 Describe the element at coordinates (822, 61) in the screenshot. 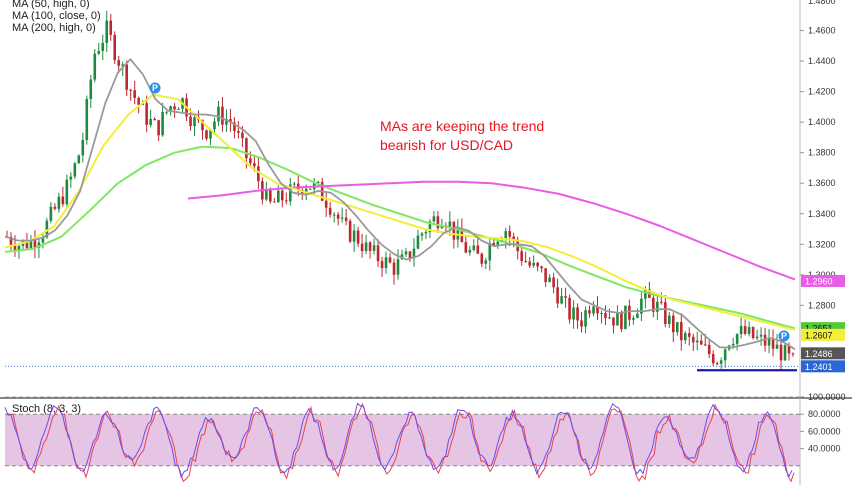

I see `price-tick-label: 1.4400` at that location.